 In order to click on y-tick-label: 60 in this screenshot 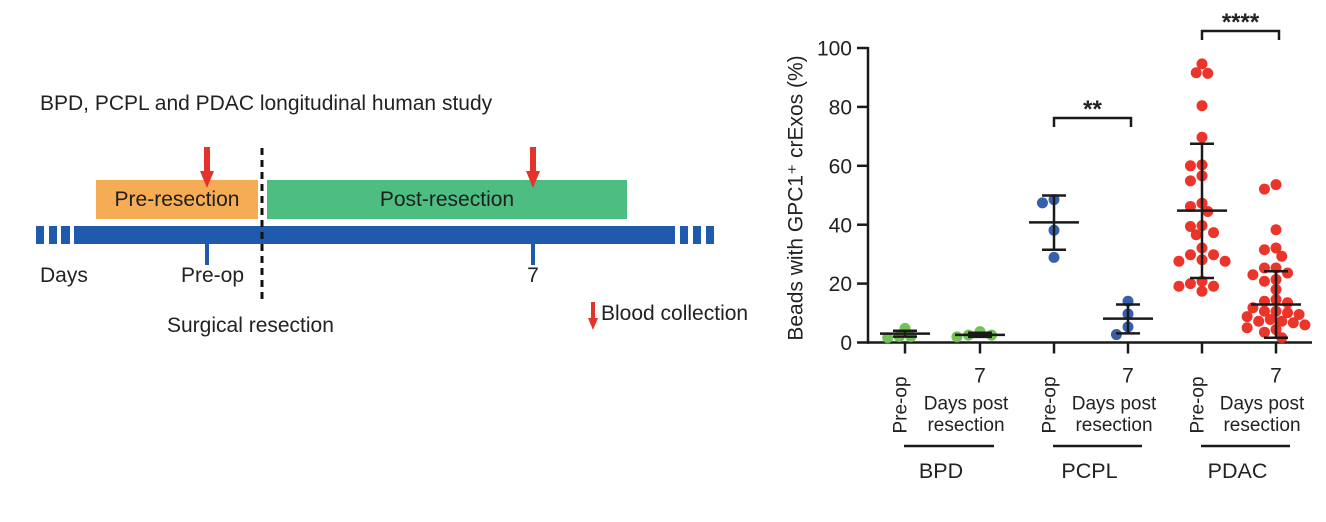, I will do `click(840, 166)`.